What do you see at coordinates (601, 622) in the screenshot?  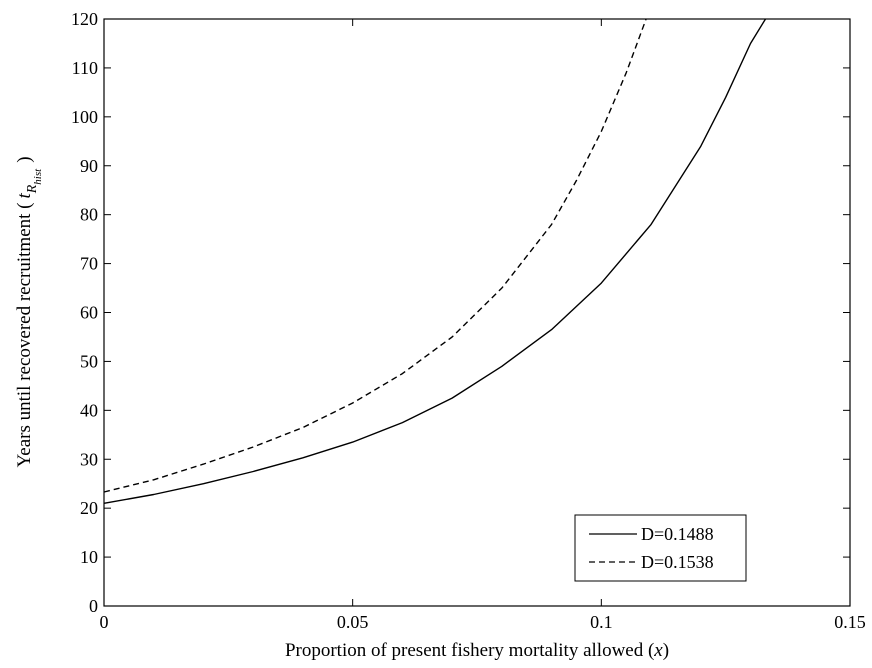 I see `x-tick-label: 0.1` at bounding box center [601, 622].